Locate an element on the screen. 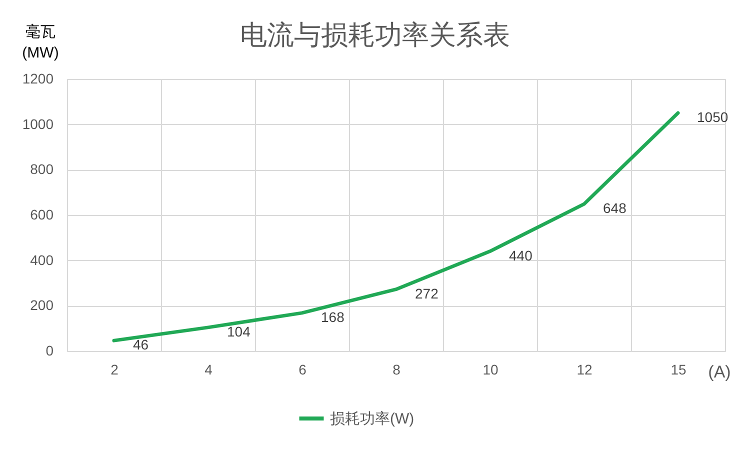 This screenshot has width=750, height=451. x-tick-label: 4 is located at coordinates (208, 370).